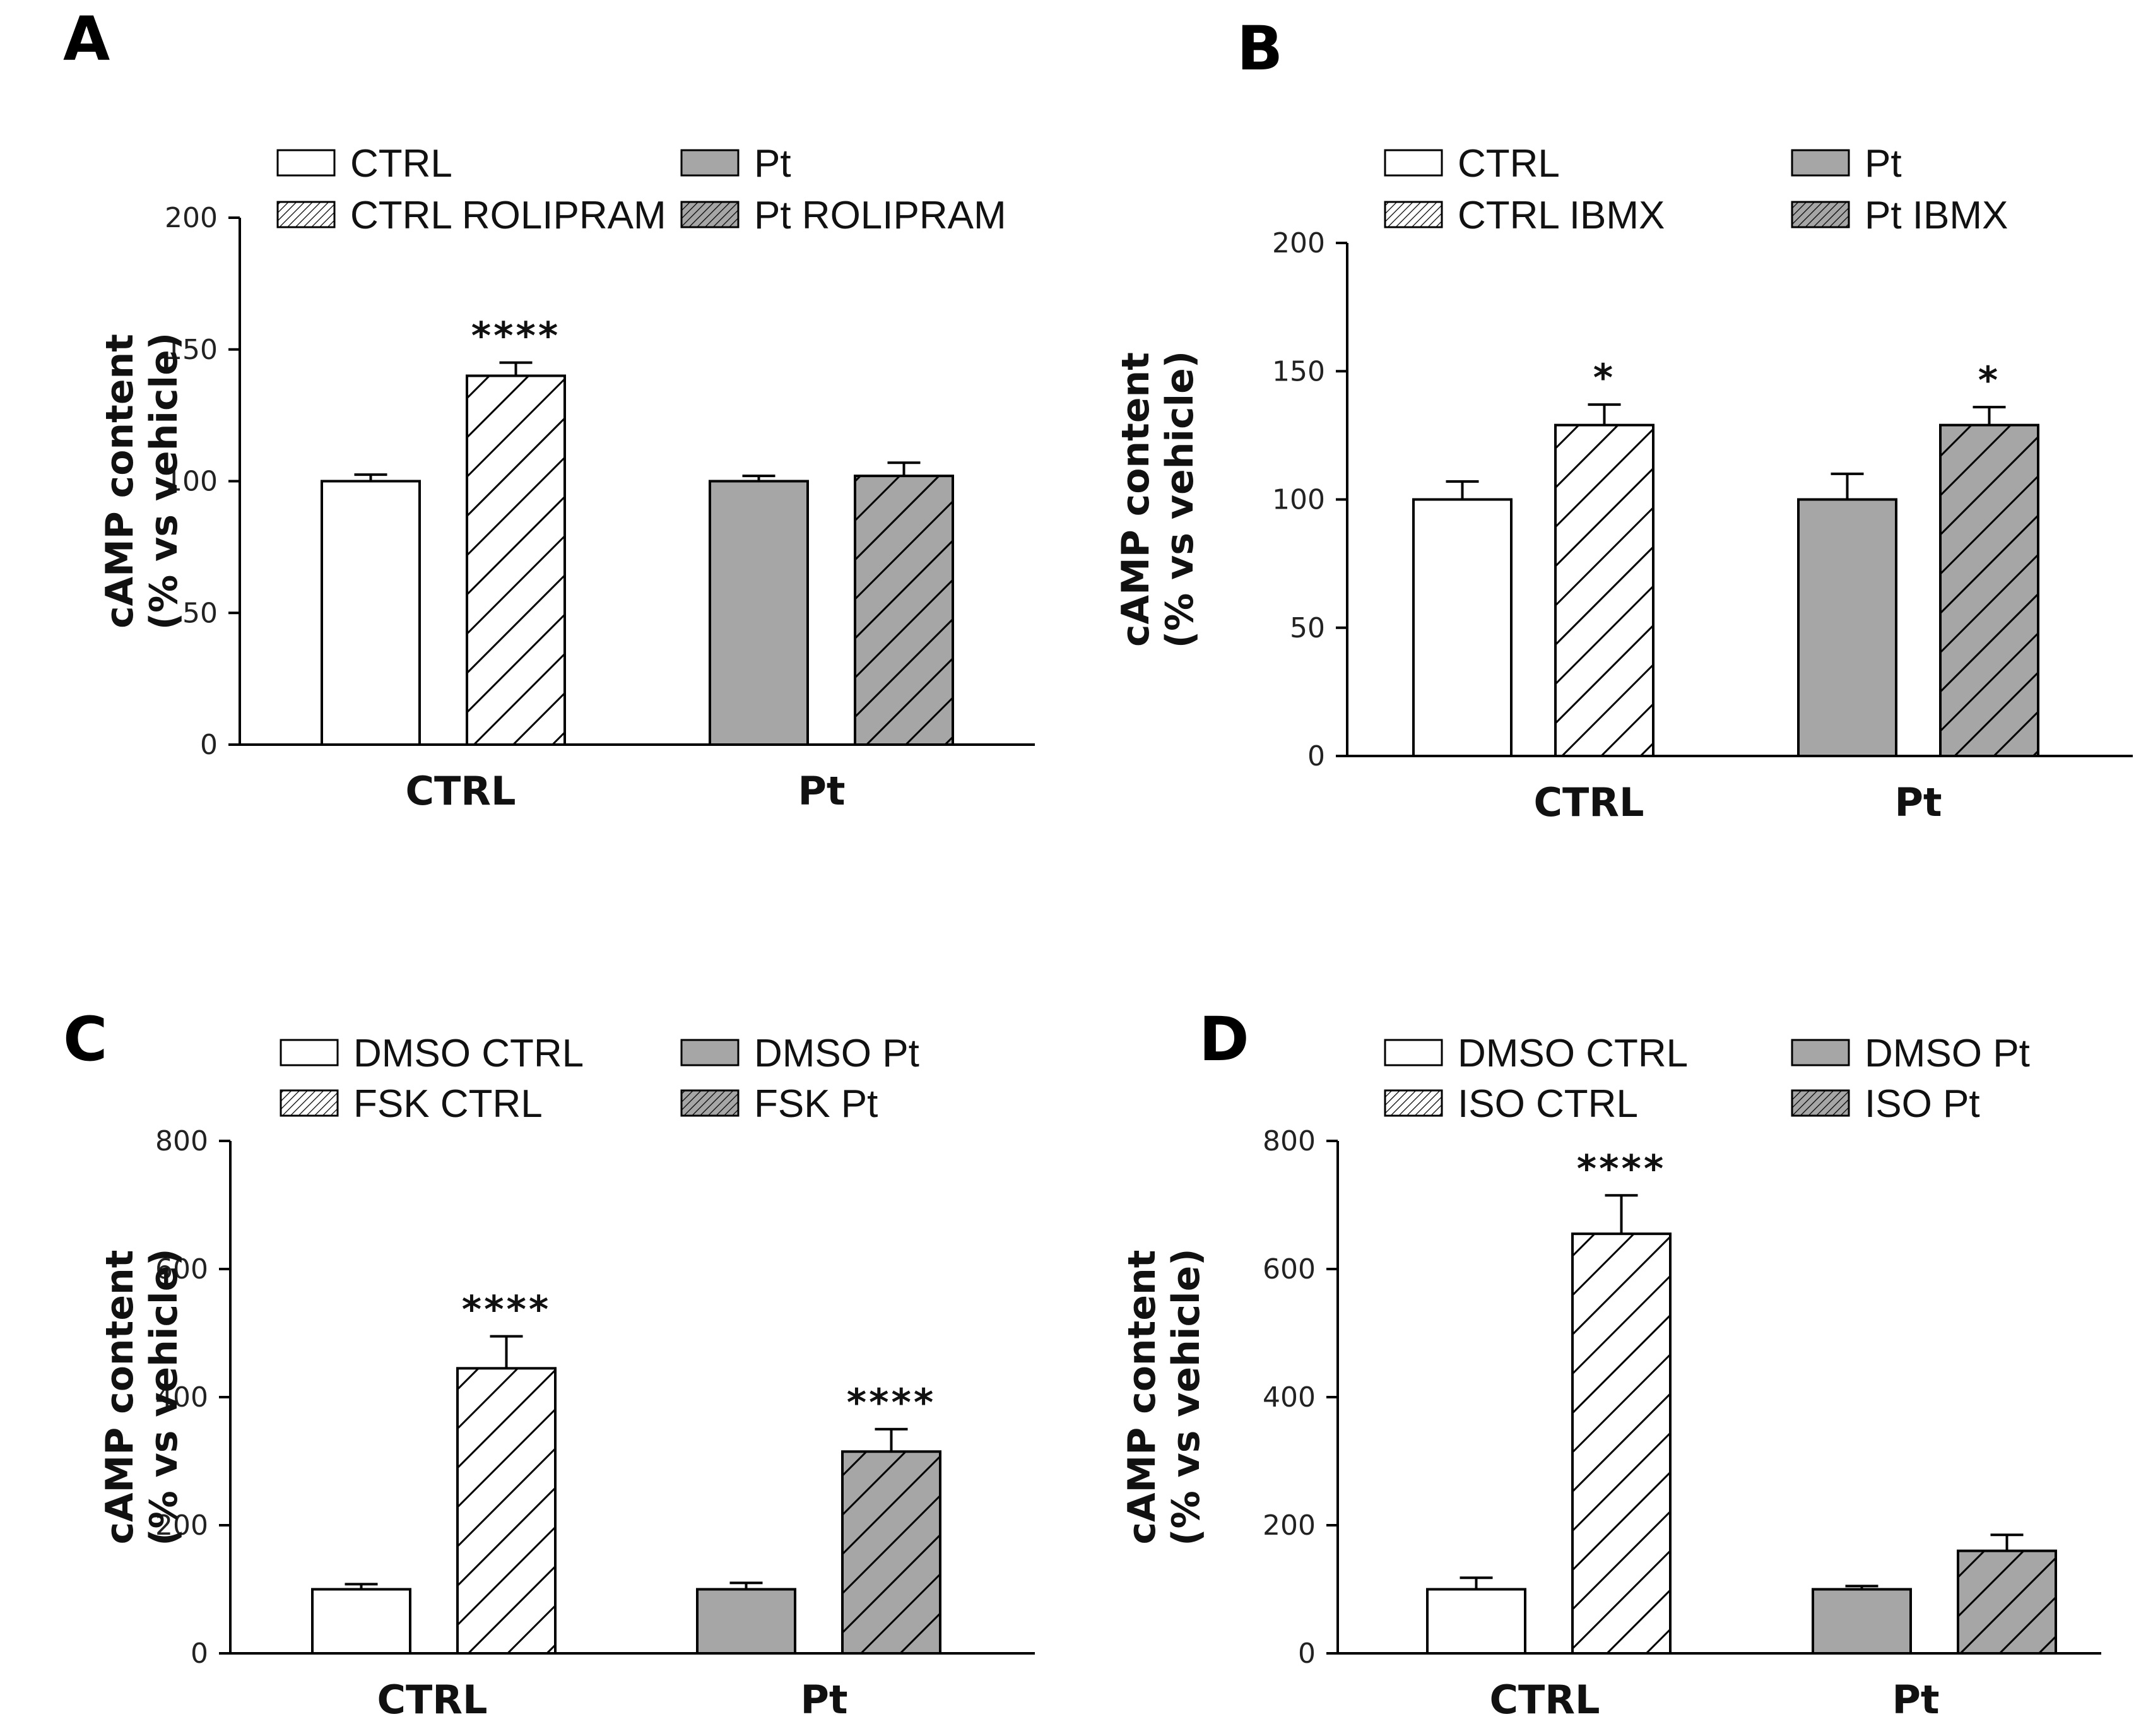  I want to click on legend-label: ISO CTRL, so click(1548, 1104).